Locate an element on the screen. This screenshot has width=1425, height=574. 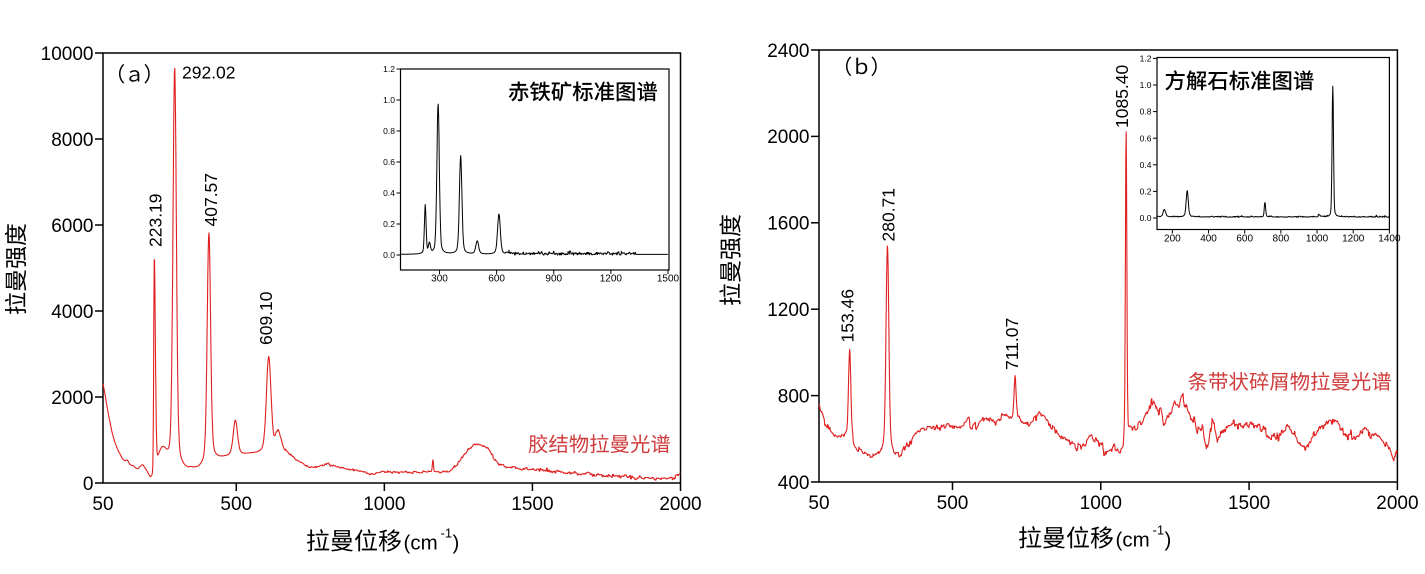
svg-text: 711.07 is located at coordinates (1012, 344).